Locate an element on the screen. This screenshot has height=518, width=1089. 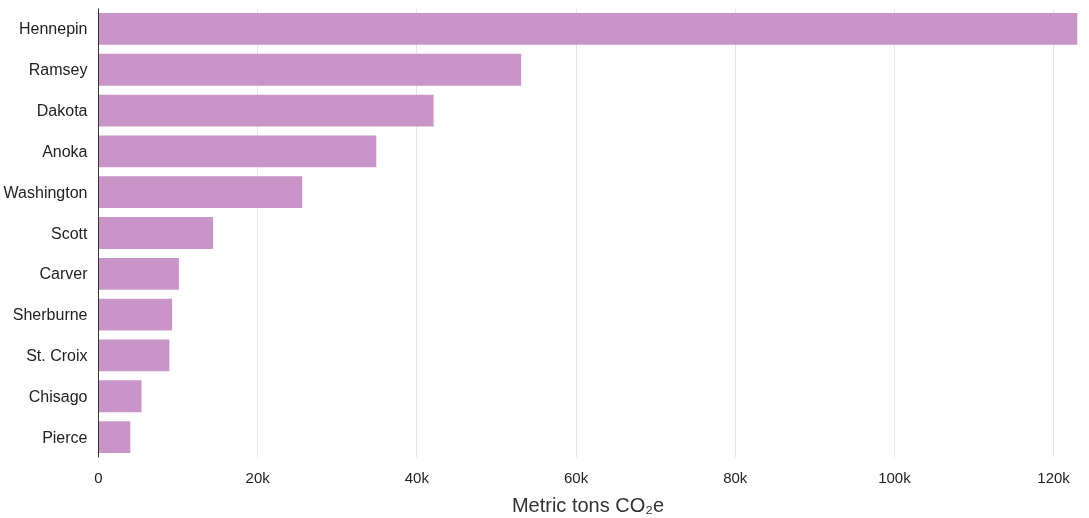
y-tick-label: St. Croix is located at coordinates (57, 355).